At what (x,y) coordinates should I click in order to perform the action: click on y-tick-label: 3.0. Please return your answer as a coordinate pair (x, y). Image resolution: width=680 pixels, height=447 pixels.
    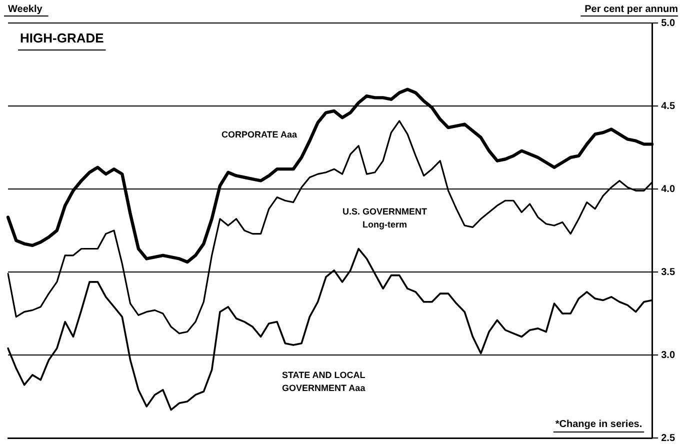
    Looking at the image, I should click on (668, 355).